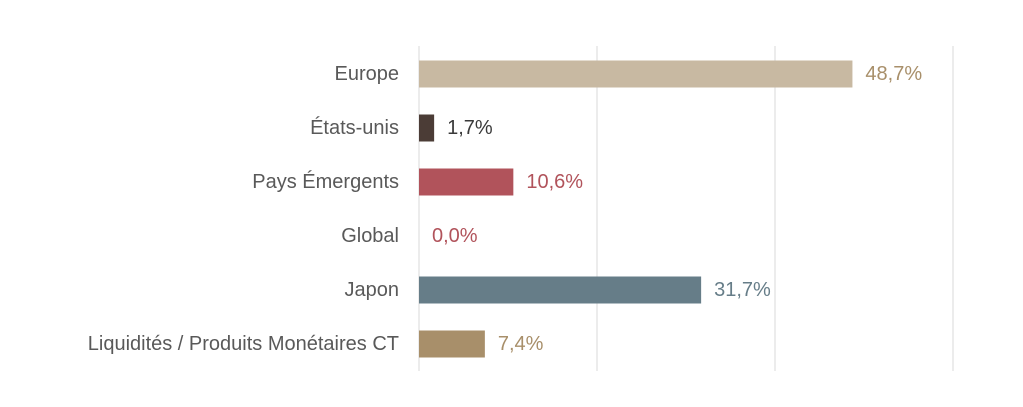 Image resolution: width=1023 pixels, height=407 pixels. I want to click on category-label: Japon, so click(372, 290).